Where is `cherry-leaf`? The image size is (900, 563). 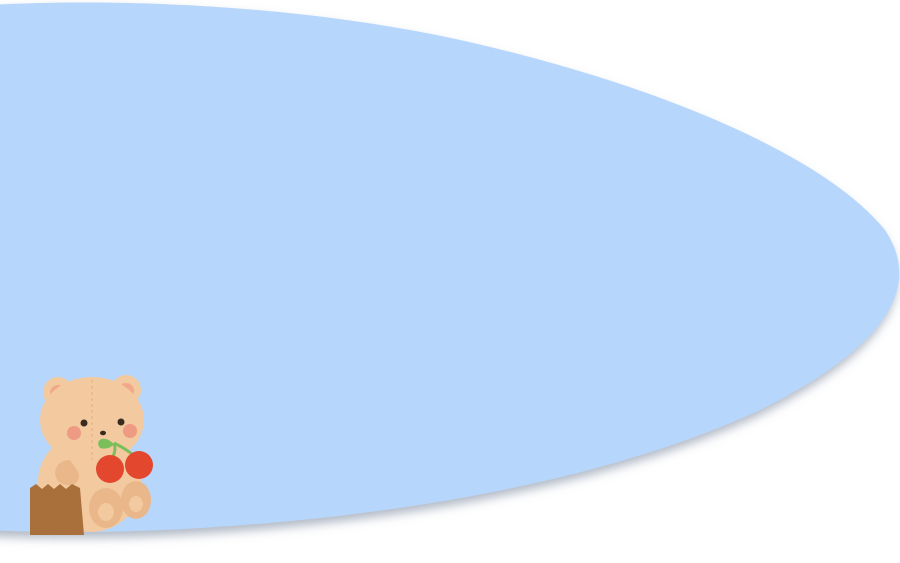
cherry-leaf is located at coordinates (106, 443).